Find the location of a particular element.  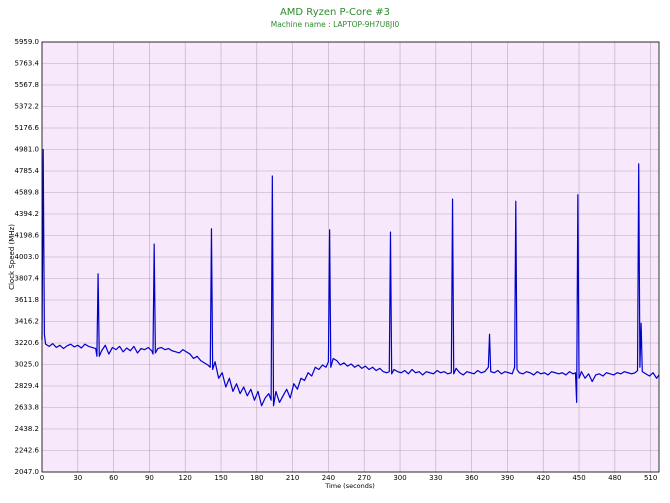

x-tick-label: 180 is located at coordinates (256, 478).